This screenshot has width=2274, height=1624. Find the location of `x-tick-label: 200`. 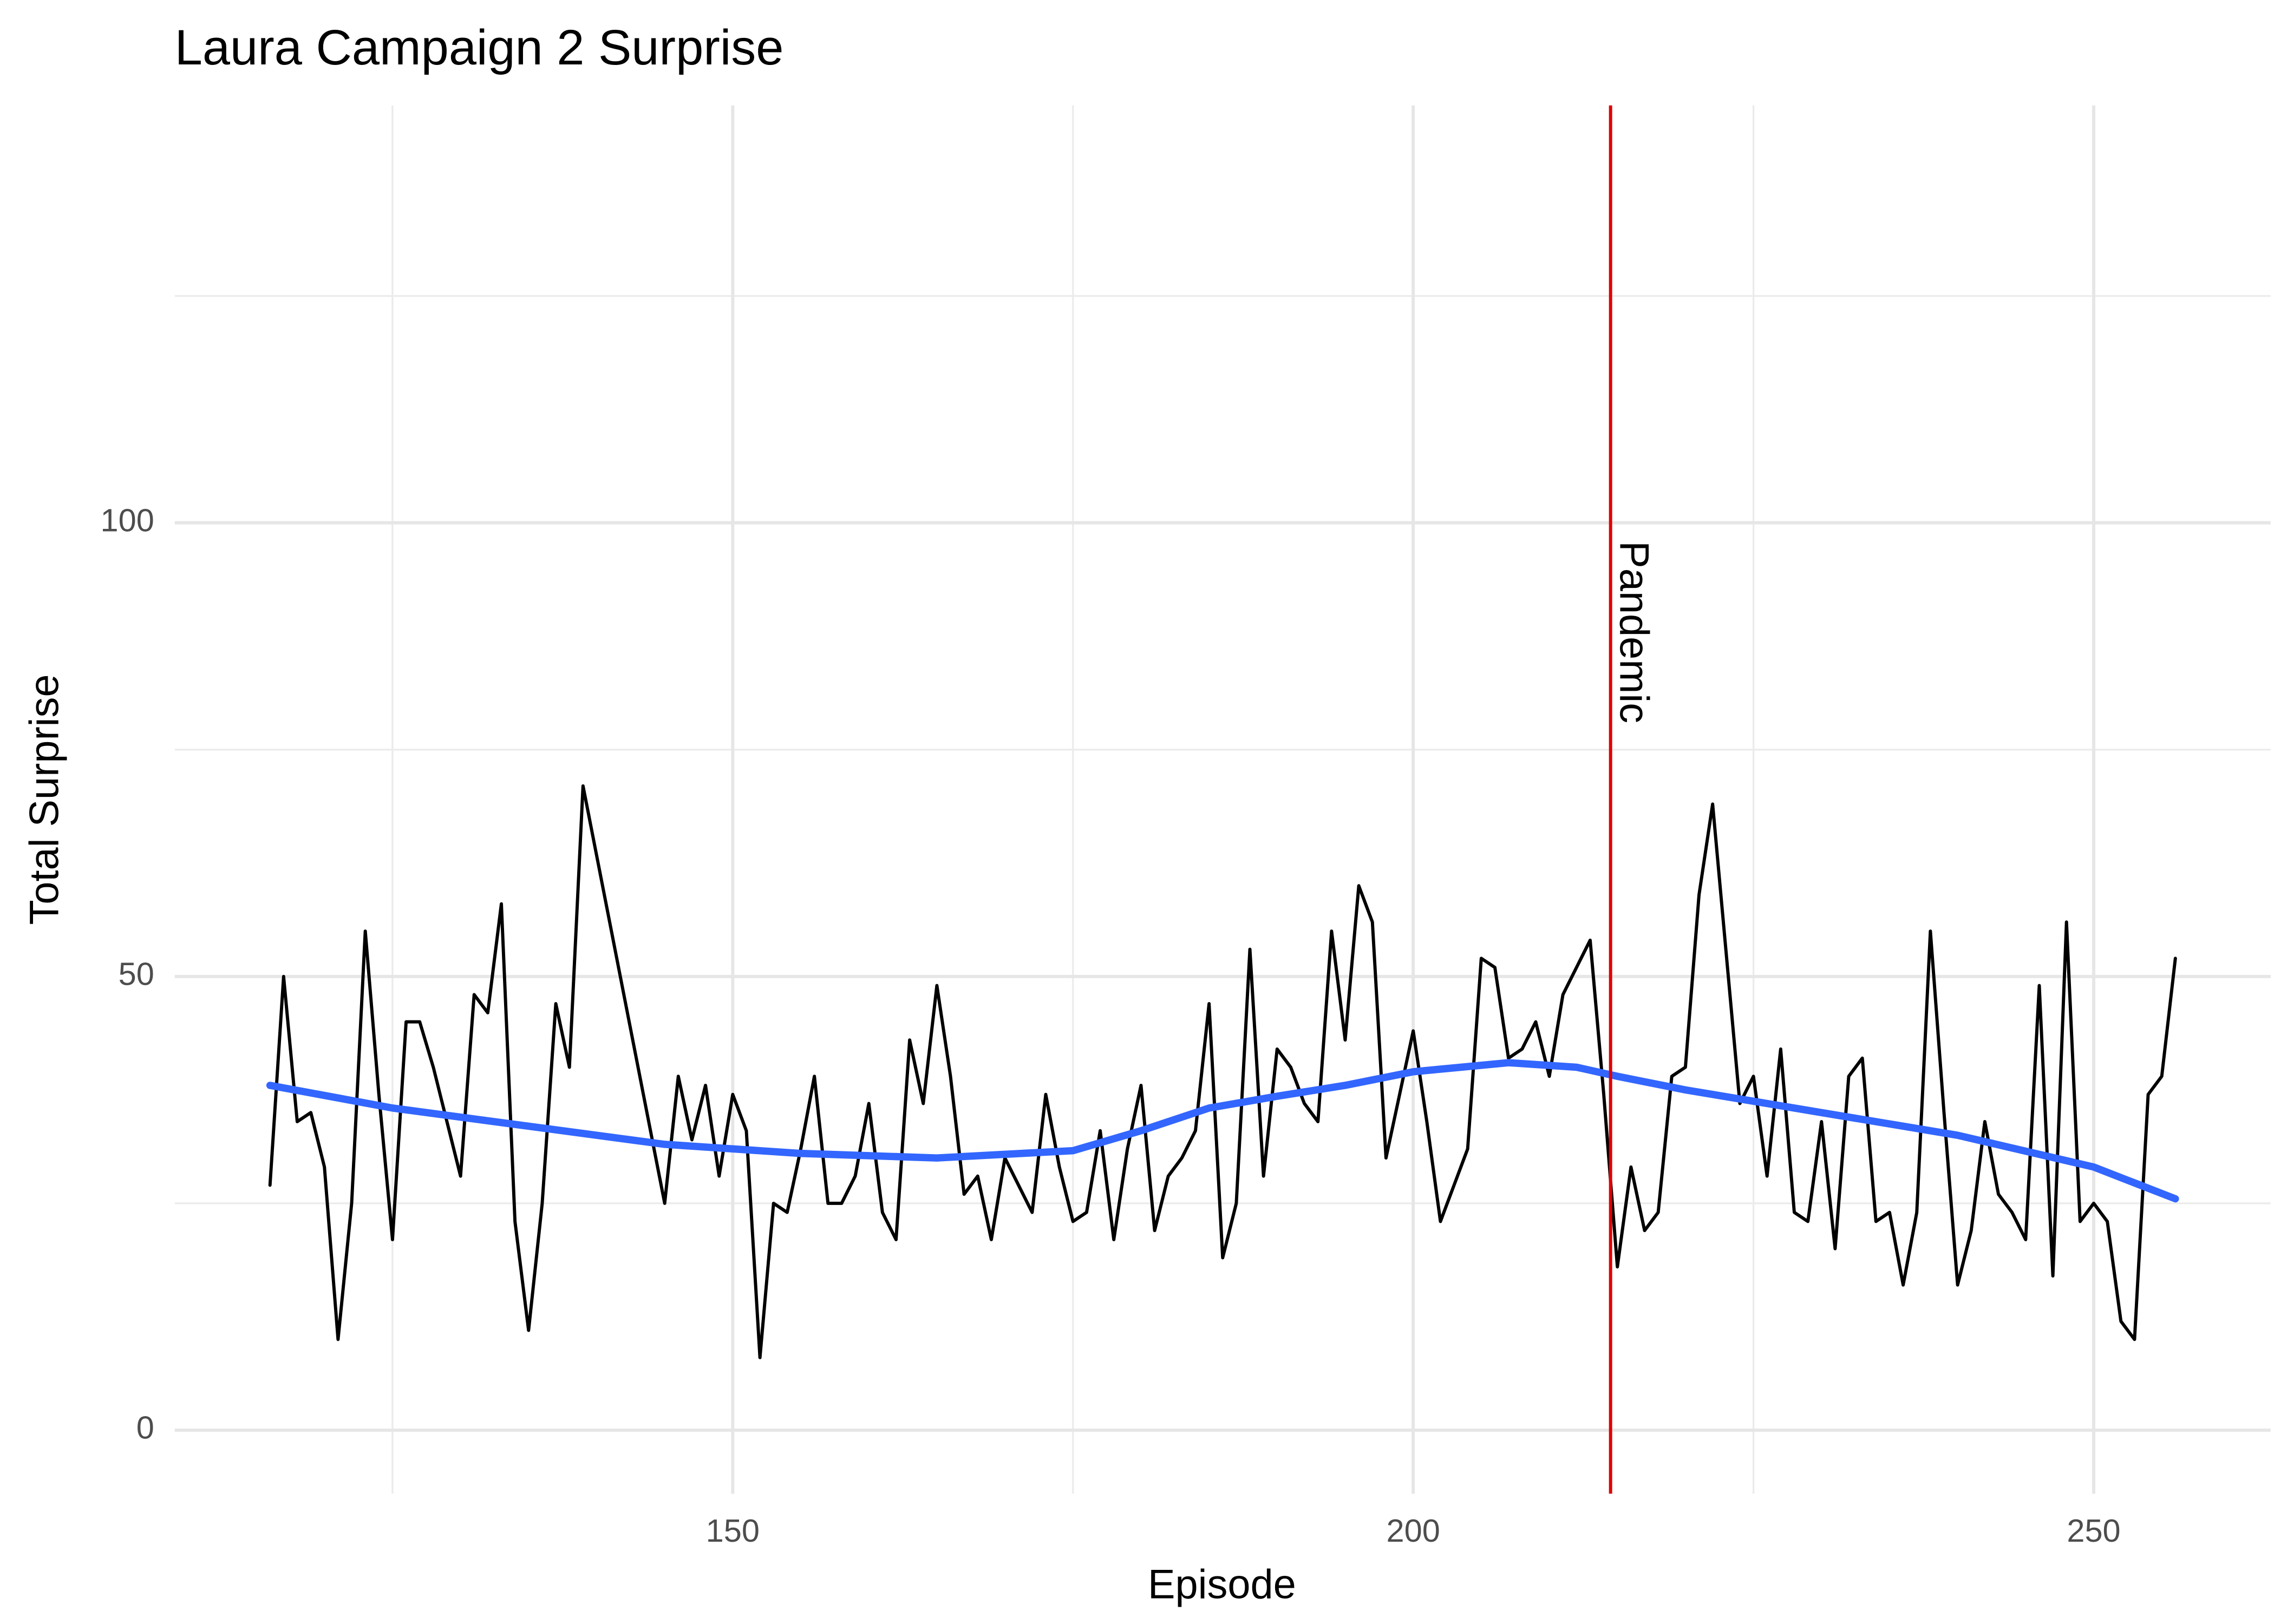

x-tick-label: 200 is located at coordinates (1414, 1530).